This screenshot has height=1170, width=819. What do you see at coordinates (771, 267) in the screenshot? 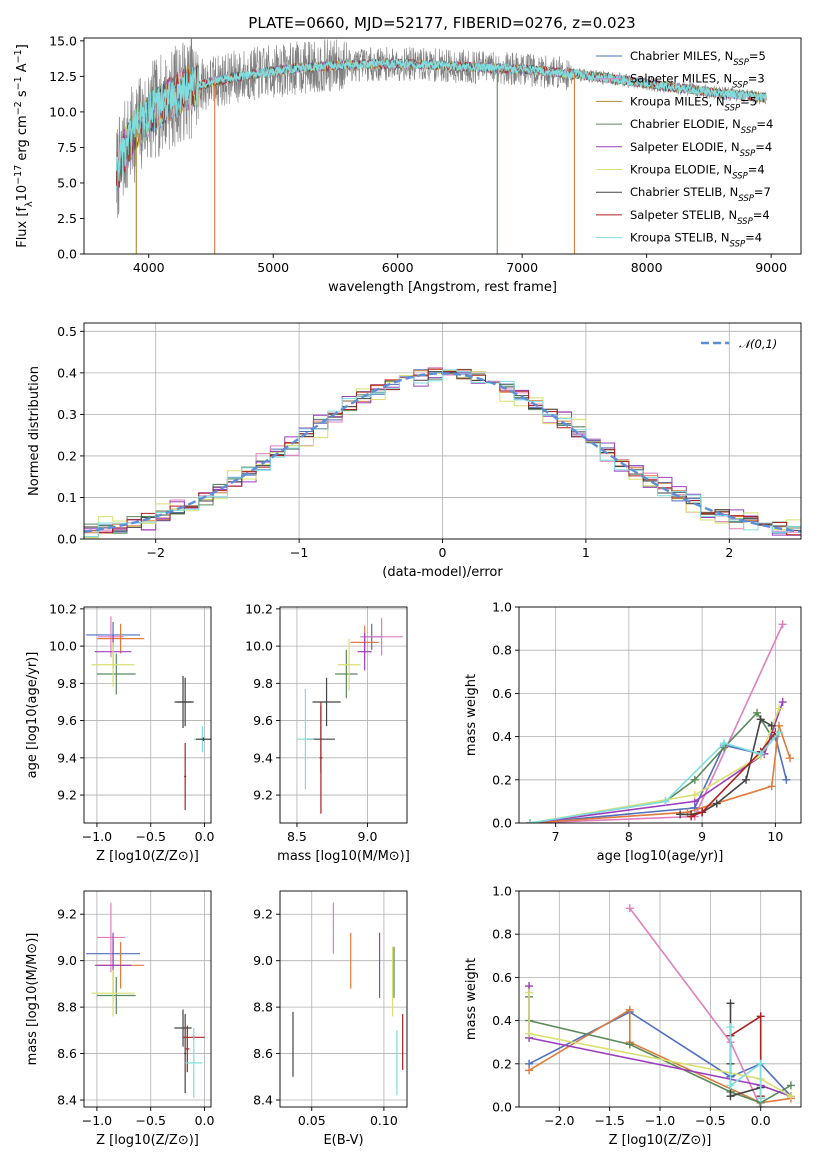
I see `x-tick-label: 9000` at bounding box center [771, 267].